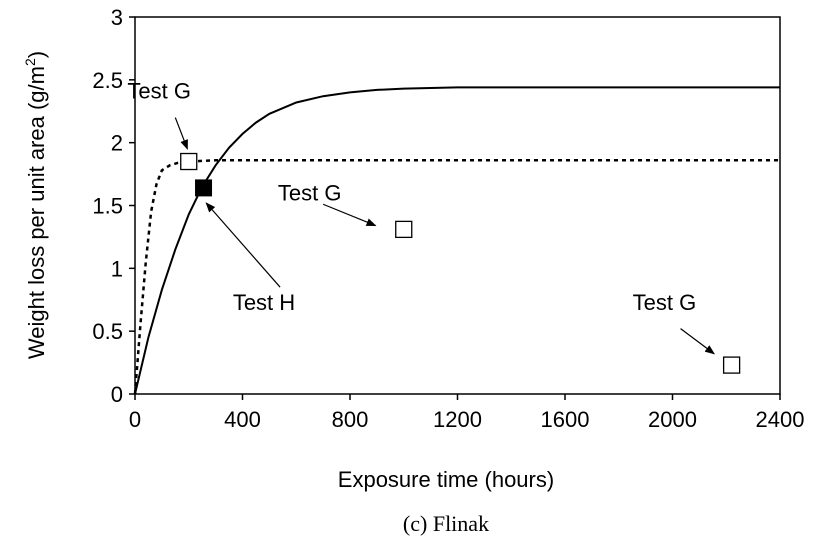 This screenshot has height=547, width=832. I want to click on x-tick-label: 1200, so click(457, 419).